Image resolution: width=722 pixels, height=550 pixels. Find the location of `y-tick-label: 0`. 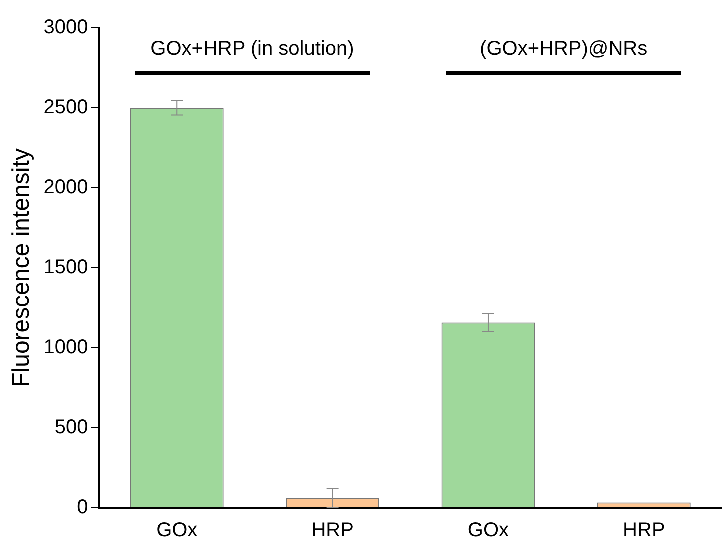

y-tick-label: 0 is located at coordinates (82, 507).